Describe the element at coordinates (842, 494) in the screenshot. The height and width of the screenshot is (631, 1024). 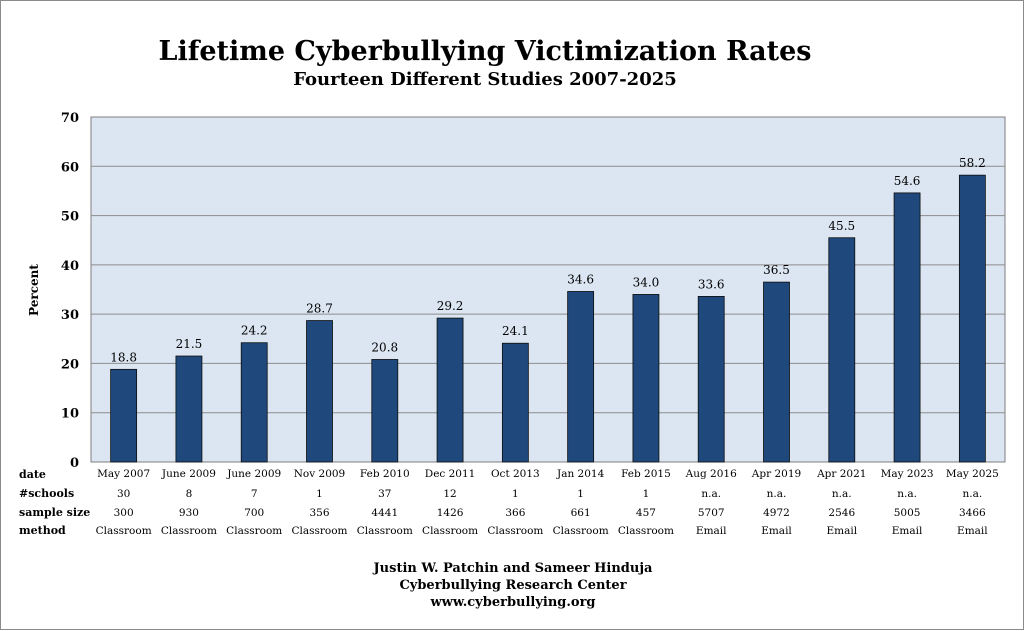
I see `table-cell-schools-12: n.a.` at that location.